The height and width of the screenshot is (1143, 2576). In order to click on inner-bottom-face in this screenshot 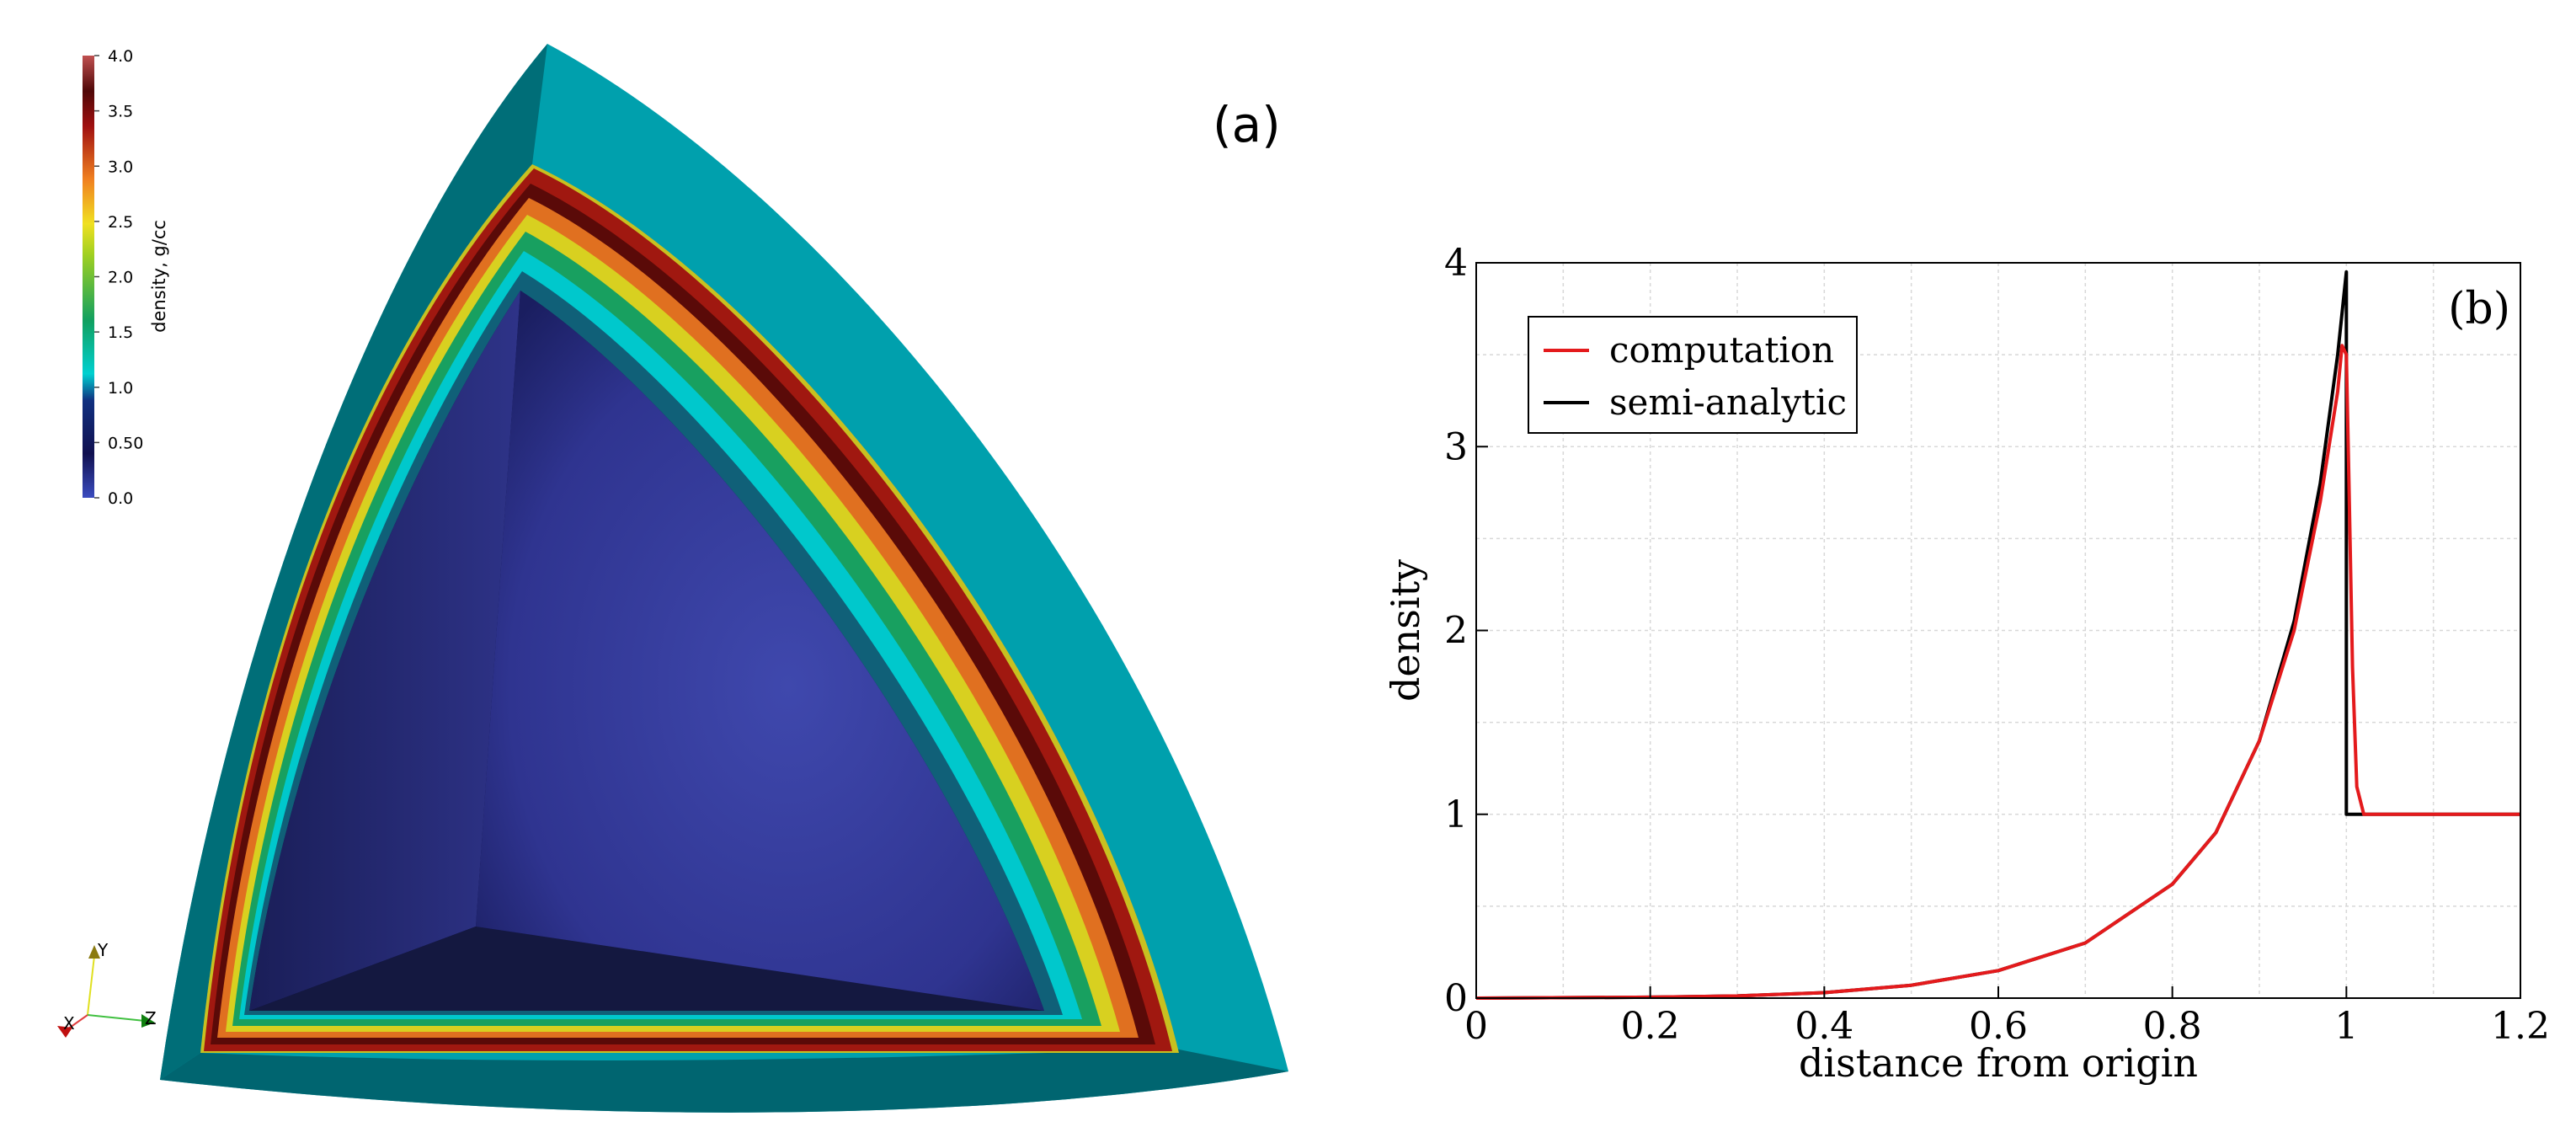, I will do `click(646, 969)`.